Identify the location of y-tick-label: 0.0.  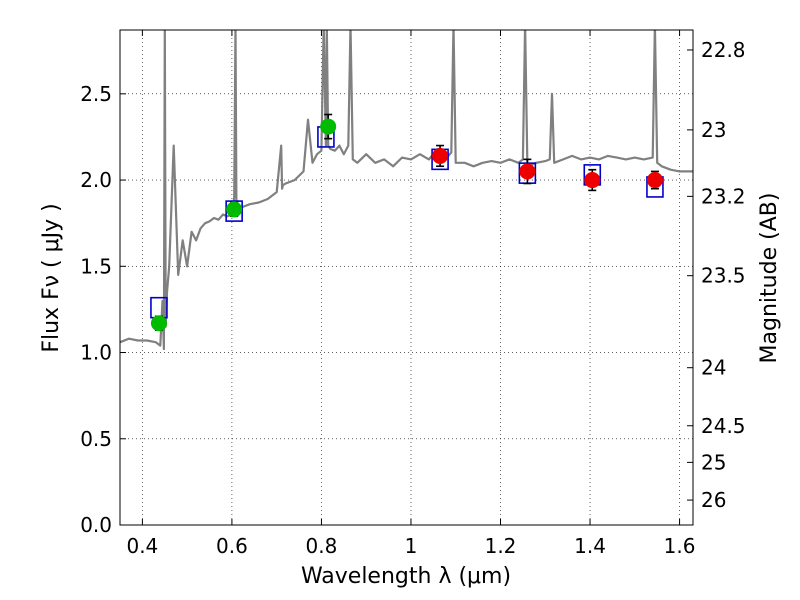
(96, 525).